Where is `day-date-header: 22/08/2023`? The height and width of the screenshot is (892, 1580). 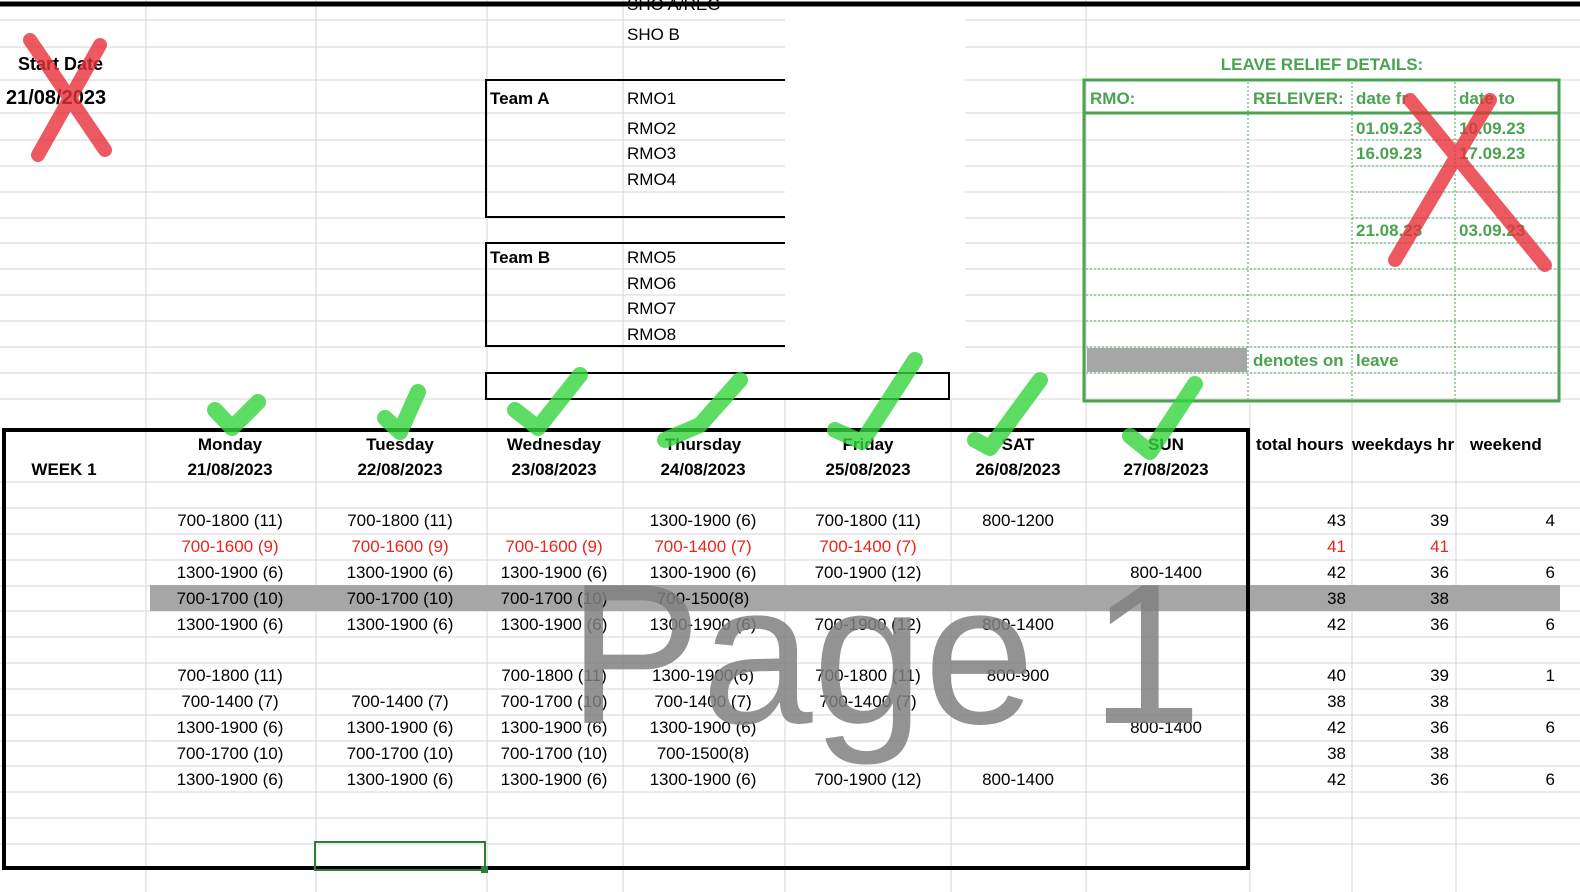
day-date-header: 22/08/2023 is located at coordinates (400, 469).